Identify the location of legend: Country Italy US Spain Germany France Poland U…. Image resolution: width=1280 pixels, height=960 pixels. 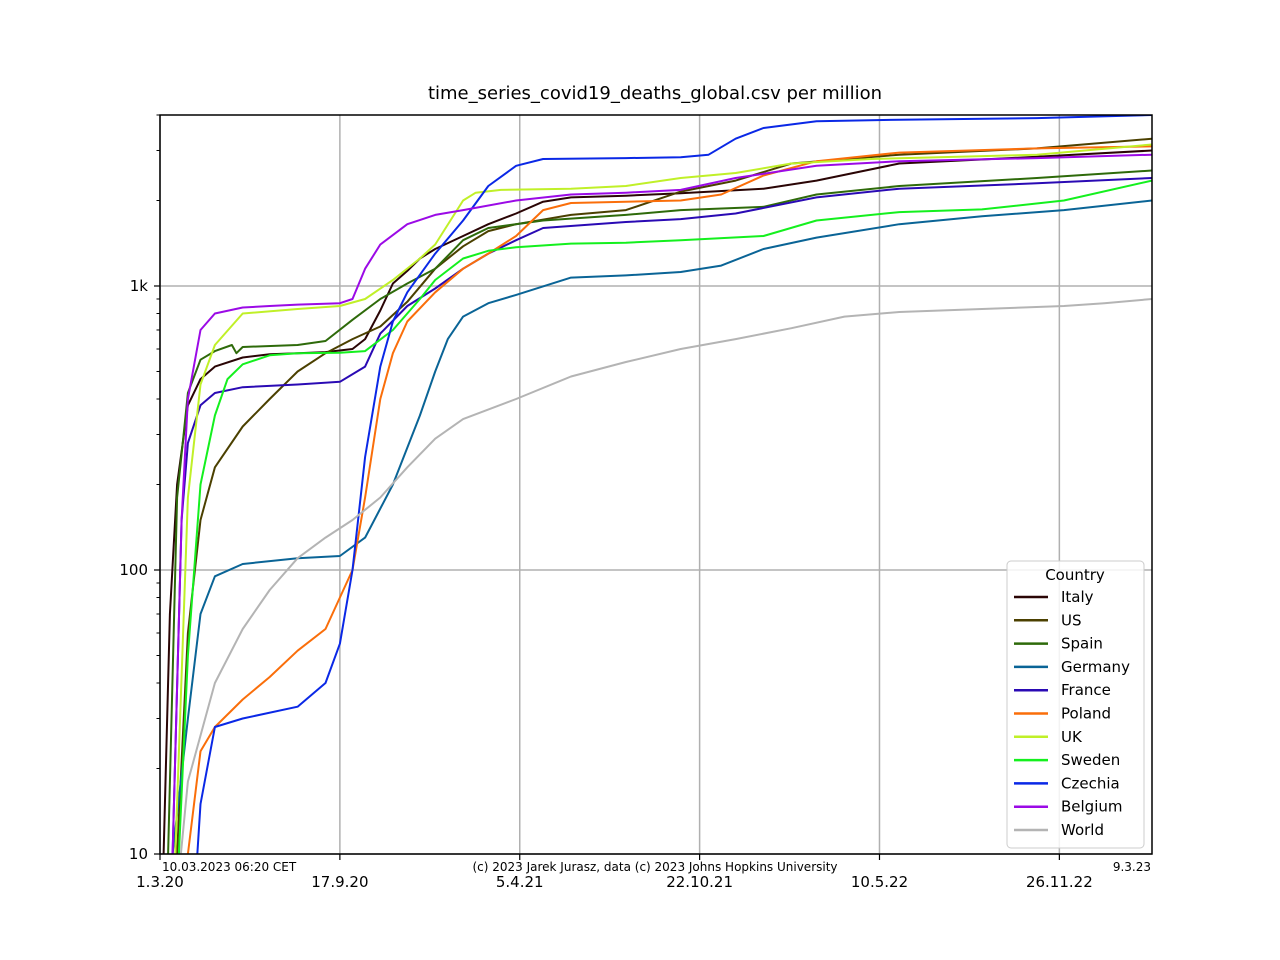
(1075, 704).